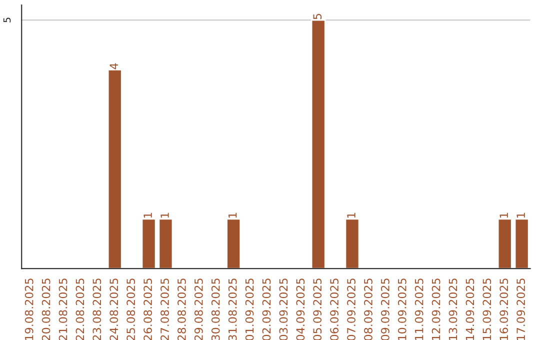 This screenshot has height=340, width=540. Describe the element at coordinates (521, 309) in the screenshot. I see `x-tick-label: 17.09.2025` at that location.